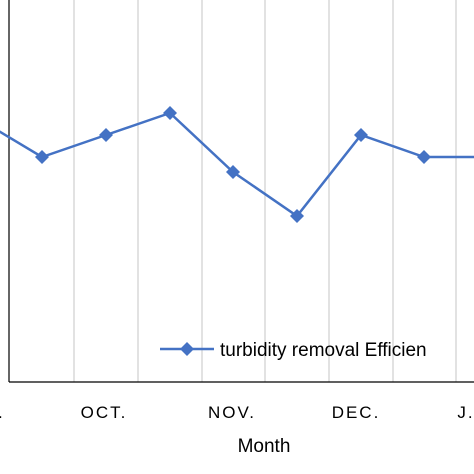  Describe the element at coordinates (232, 412) in the screenshot. I see `x-tick-label-2: NOV.` at that location.